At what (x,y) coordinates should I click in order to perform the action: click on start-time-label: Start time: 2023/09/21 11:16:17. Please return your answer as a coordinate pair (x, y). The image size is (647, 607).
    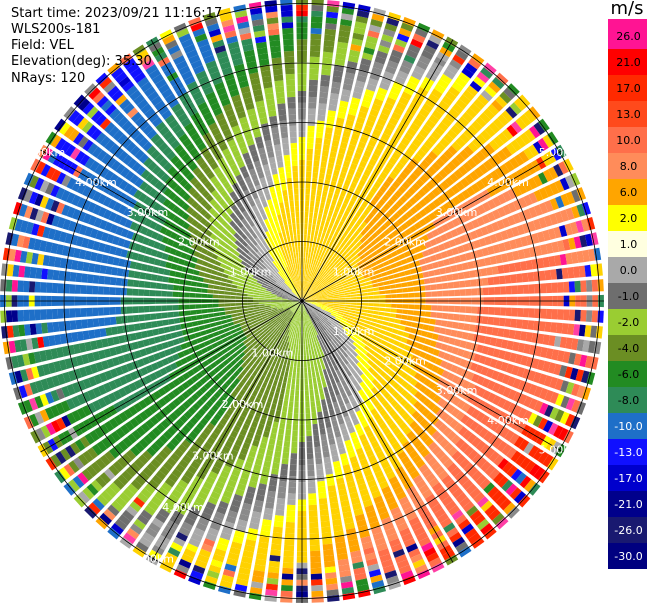
    Looking at the image, I should click on (117, 13).